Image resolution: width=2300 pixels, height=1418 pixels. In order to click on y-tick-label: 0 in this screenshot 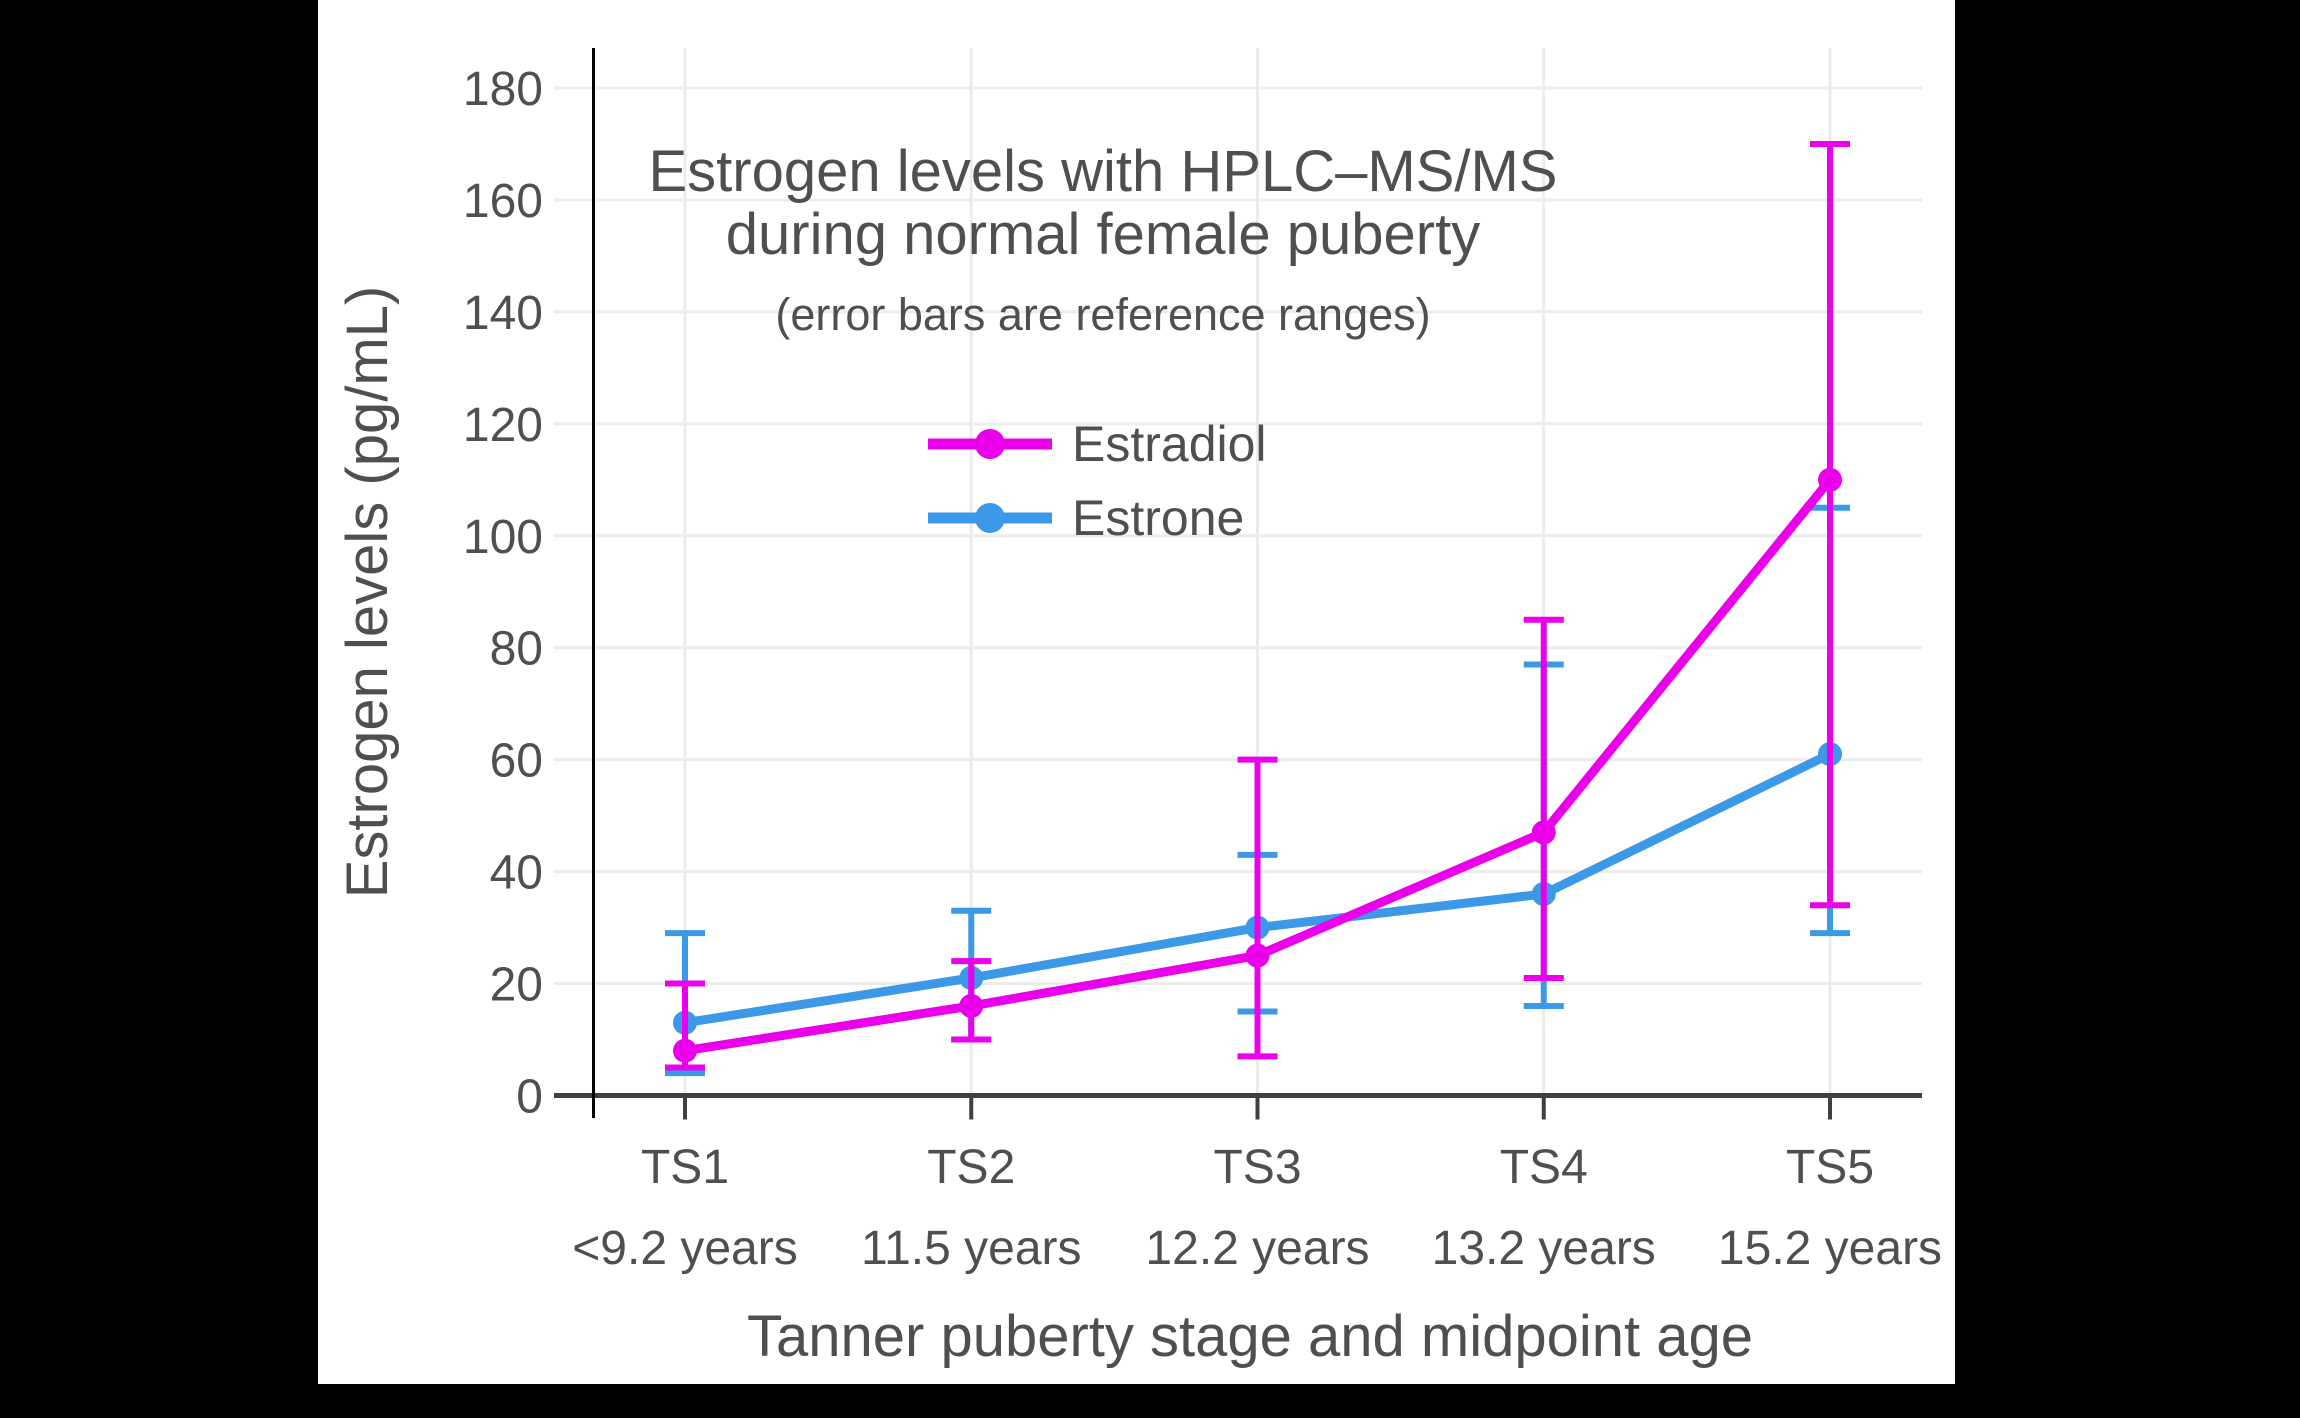, I will do `click(529, 1097)`.